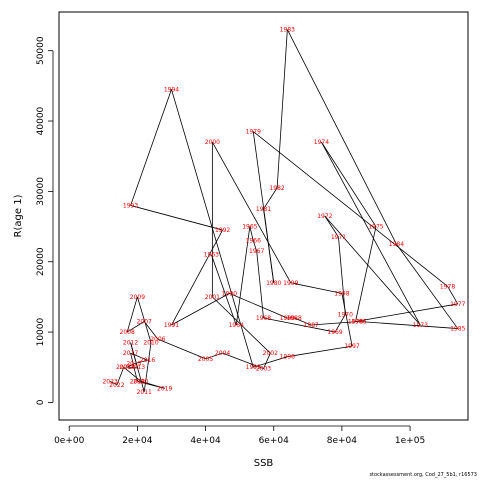 This screenshot has width=480, height=480. I want to click on point-label-1971: 1971, so click(338, 237).